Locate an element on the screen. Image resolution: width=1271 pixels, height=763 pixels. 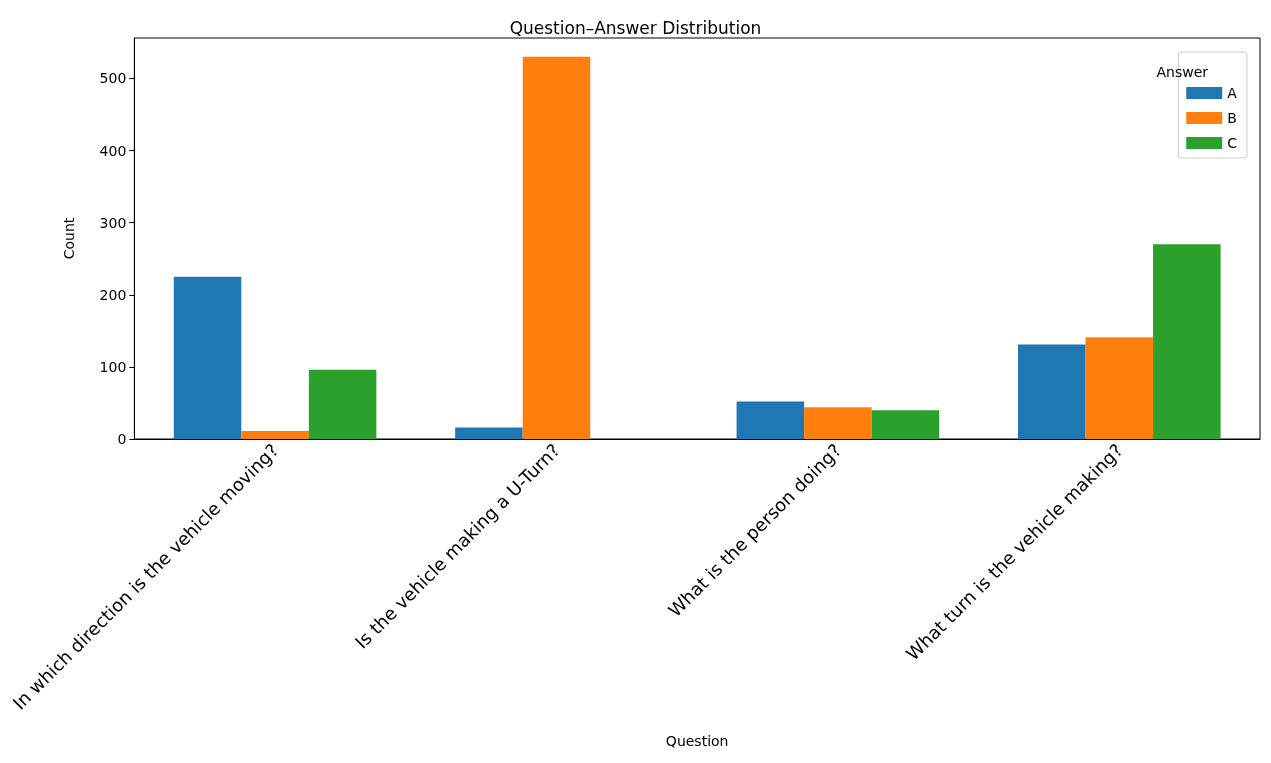
y-tick-label: 0 is located at coordinates (122, 439).